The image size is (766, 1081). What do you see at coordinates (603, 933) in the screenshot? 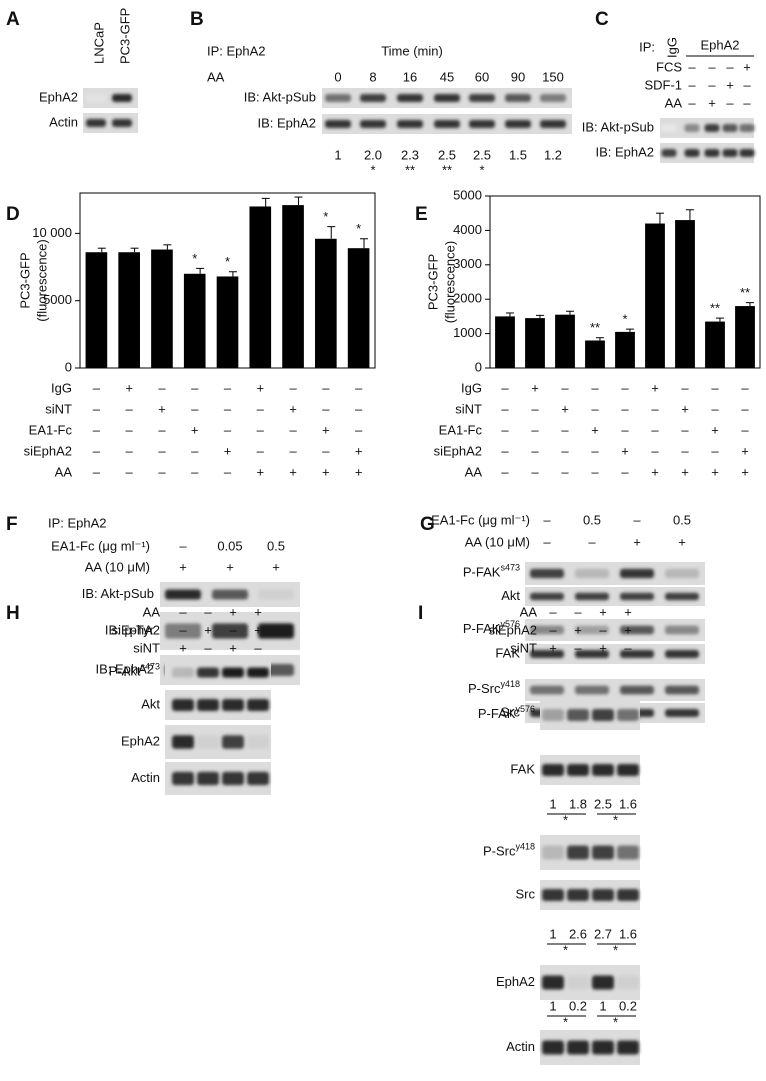
I see `fold-label: 2.7` at bounding box center [603, 933].